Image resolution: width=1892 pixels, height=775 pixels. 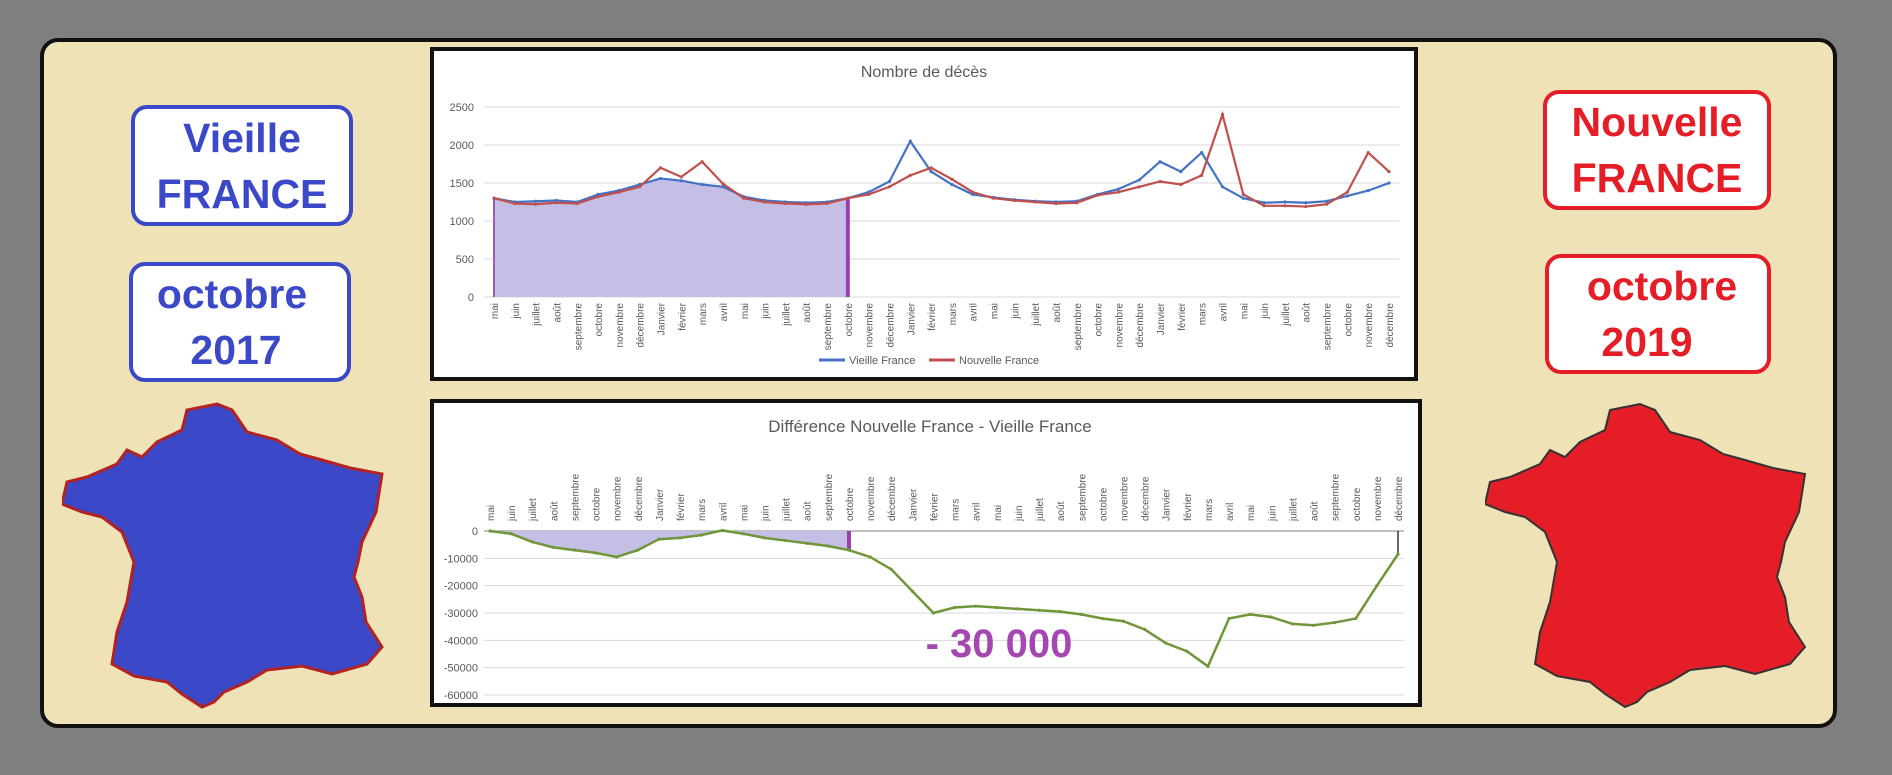 What do you see at coordinates (1658, 314) in the screenshot?
I see `right-date-label: octobre 2019` at bounding box center [1658, 314].